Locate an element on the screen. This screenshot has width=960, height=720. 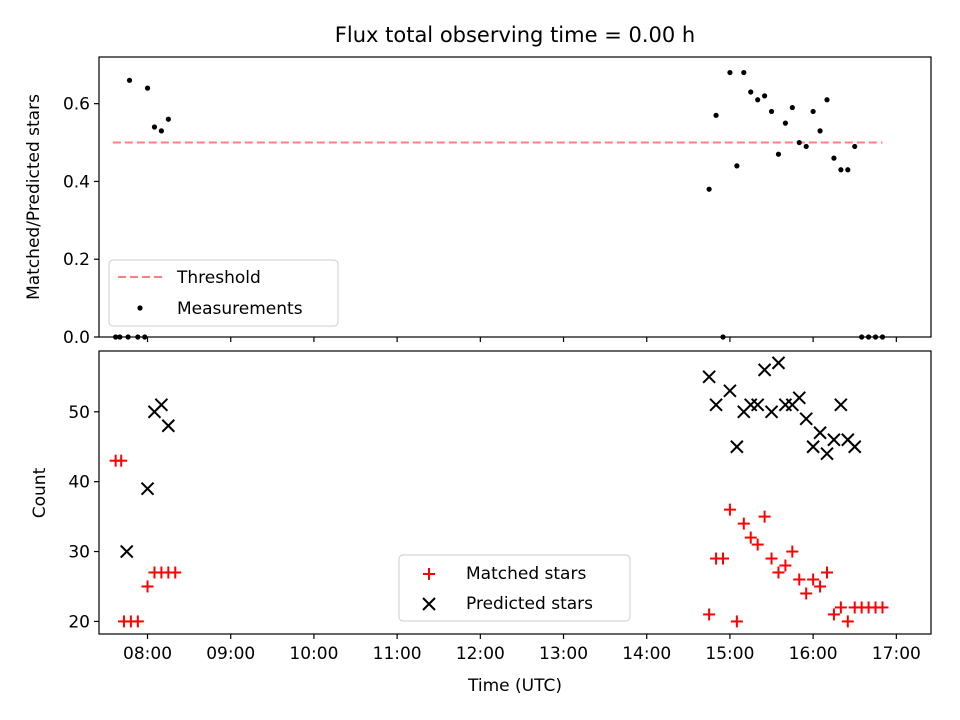
predicted-legend-swatch is located at coordinates (429, 604).